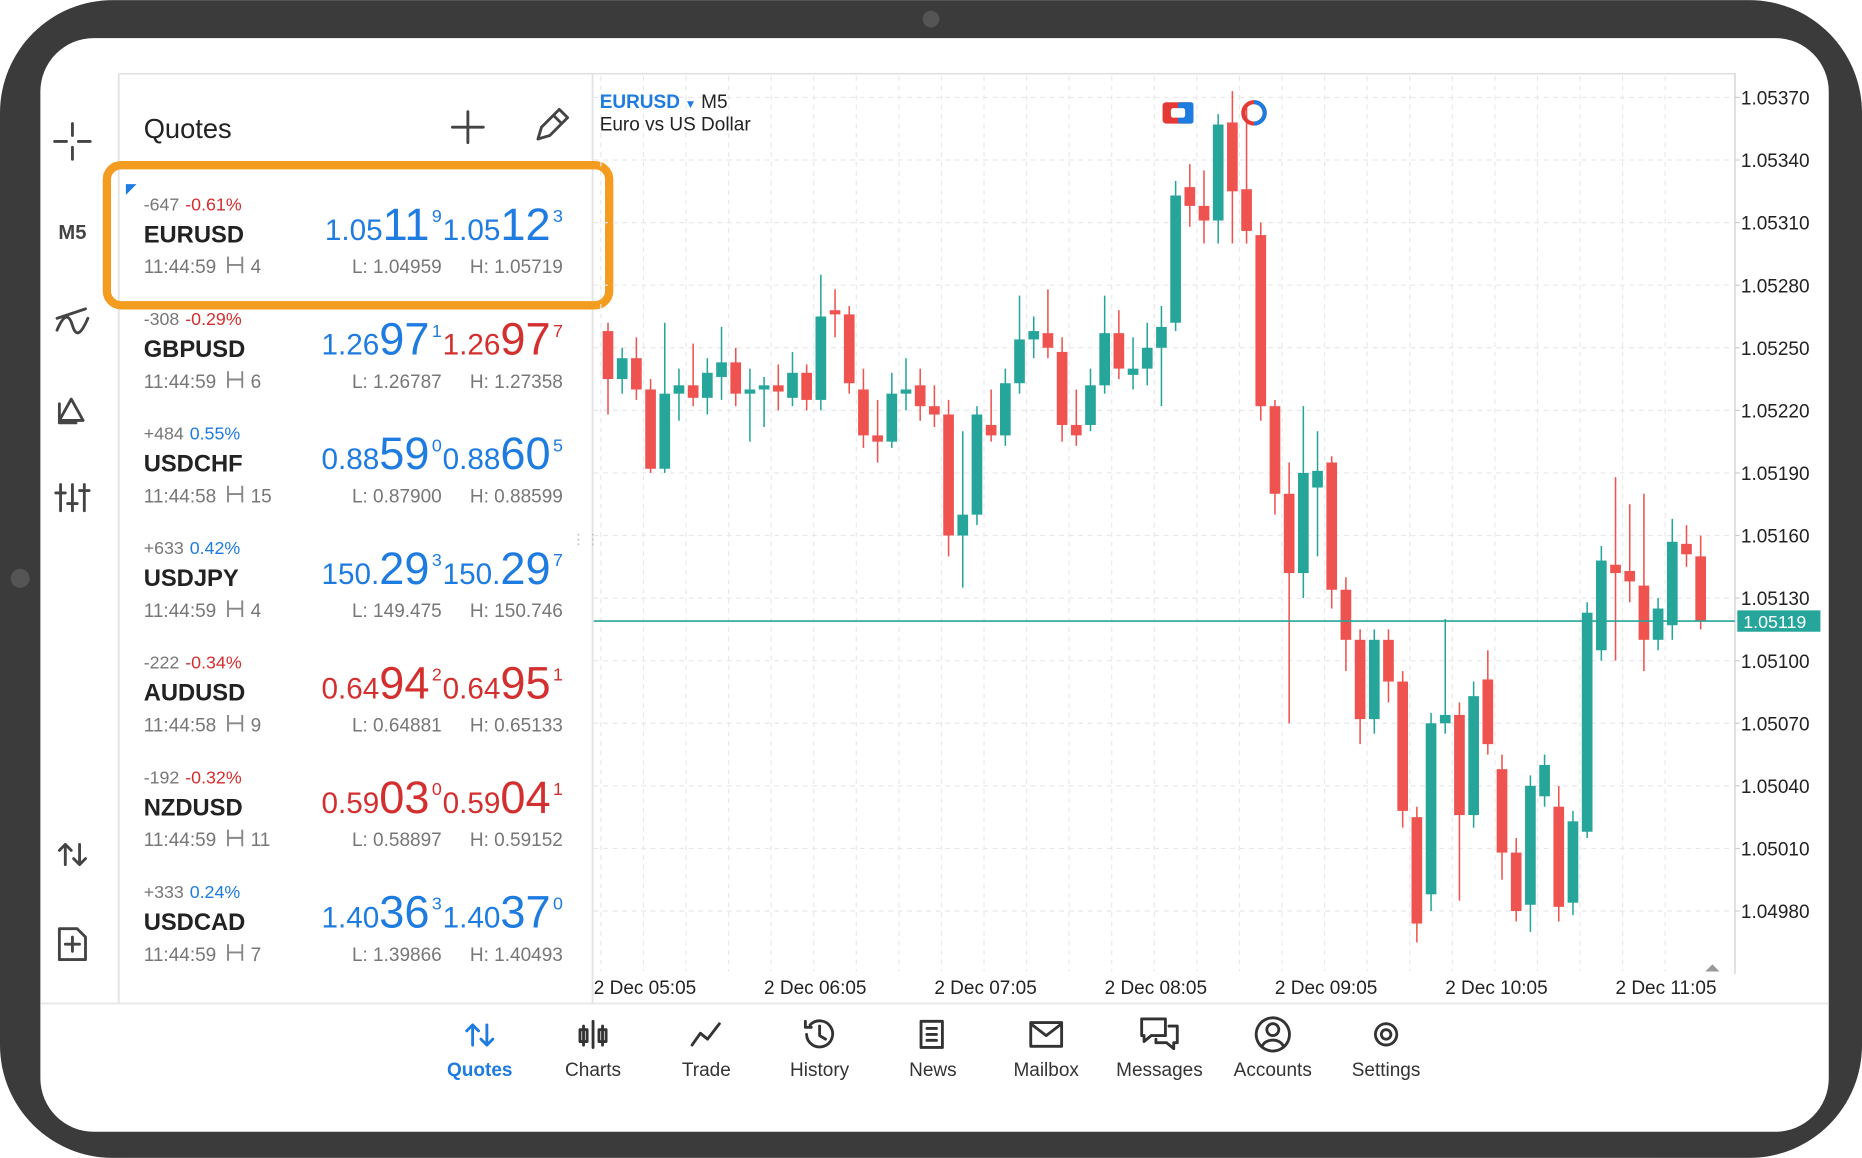 This screenshot has height=1158, width=1862. What do you see at coordinates (72, 141) in the screenshot?
I see `crosshair-icon` at bounding box center [72, 141].